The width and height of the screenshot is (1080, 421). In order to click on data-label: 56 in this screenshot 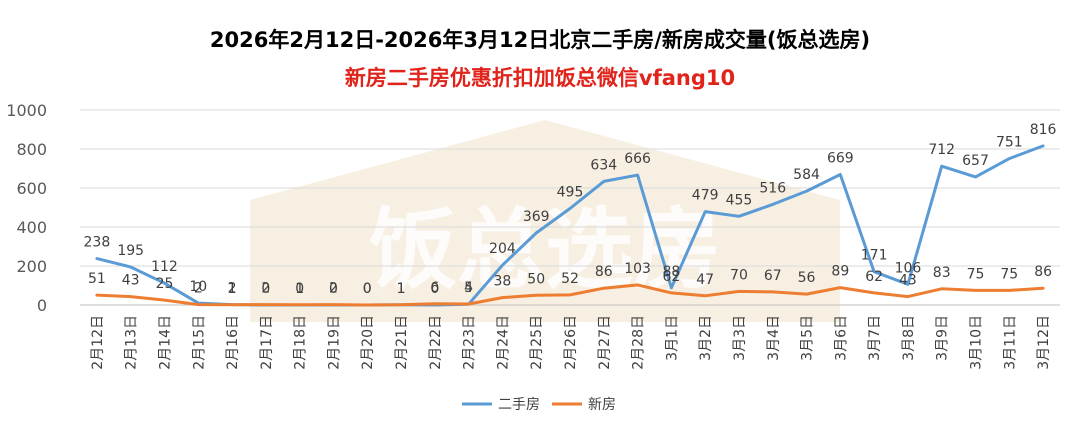, I will do `click(807, 278)`.